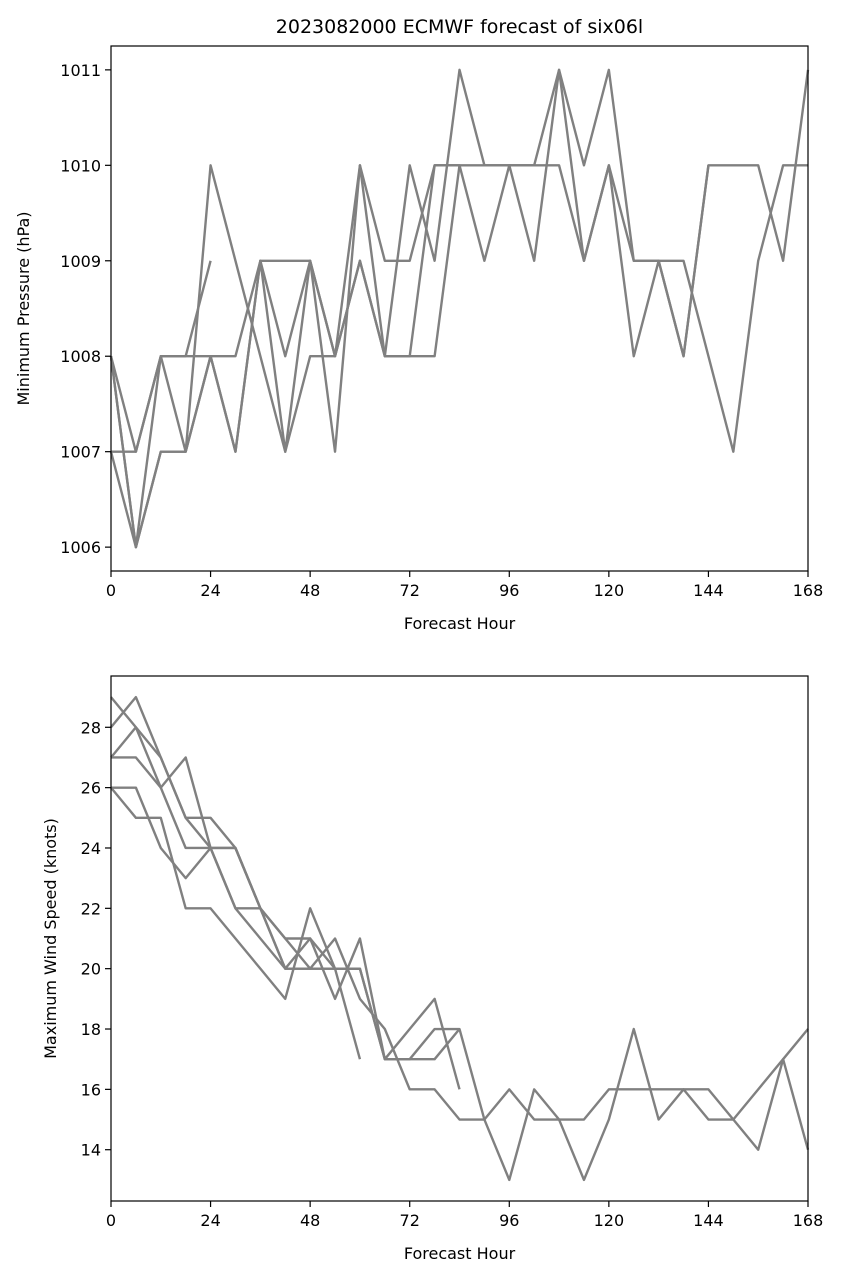  What do you see at coordinates (91, 848) in the screenshot?
I see `wind-y-tick-label: 24` at bounding box center [91, 848].